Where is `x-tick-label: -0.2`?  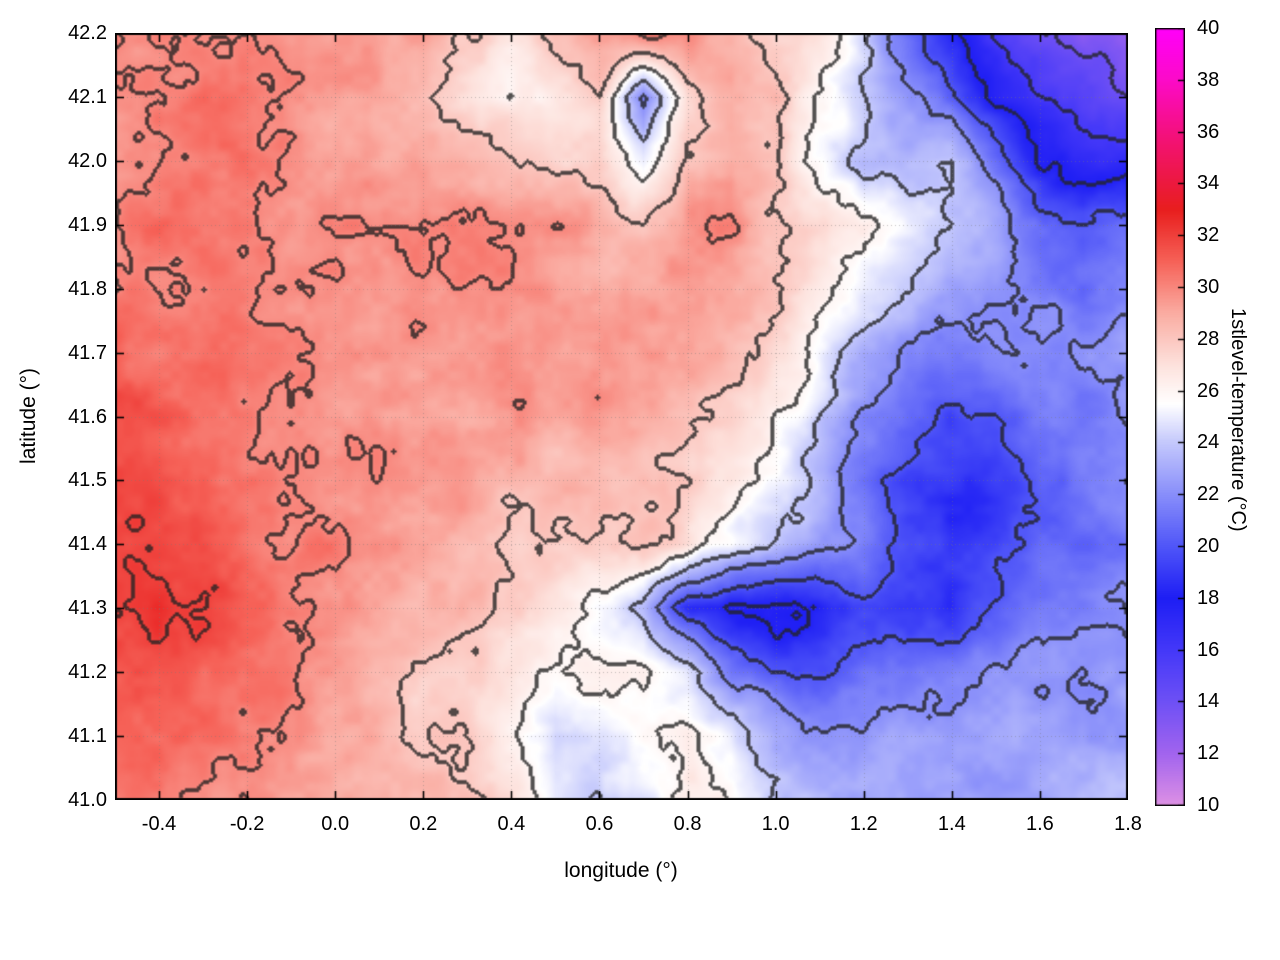
x-tick-label: -0.2 is located at coordinates (247, 824).